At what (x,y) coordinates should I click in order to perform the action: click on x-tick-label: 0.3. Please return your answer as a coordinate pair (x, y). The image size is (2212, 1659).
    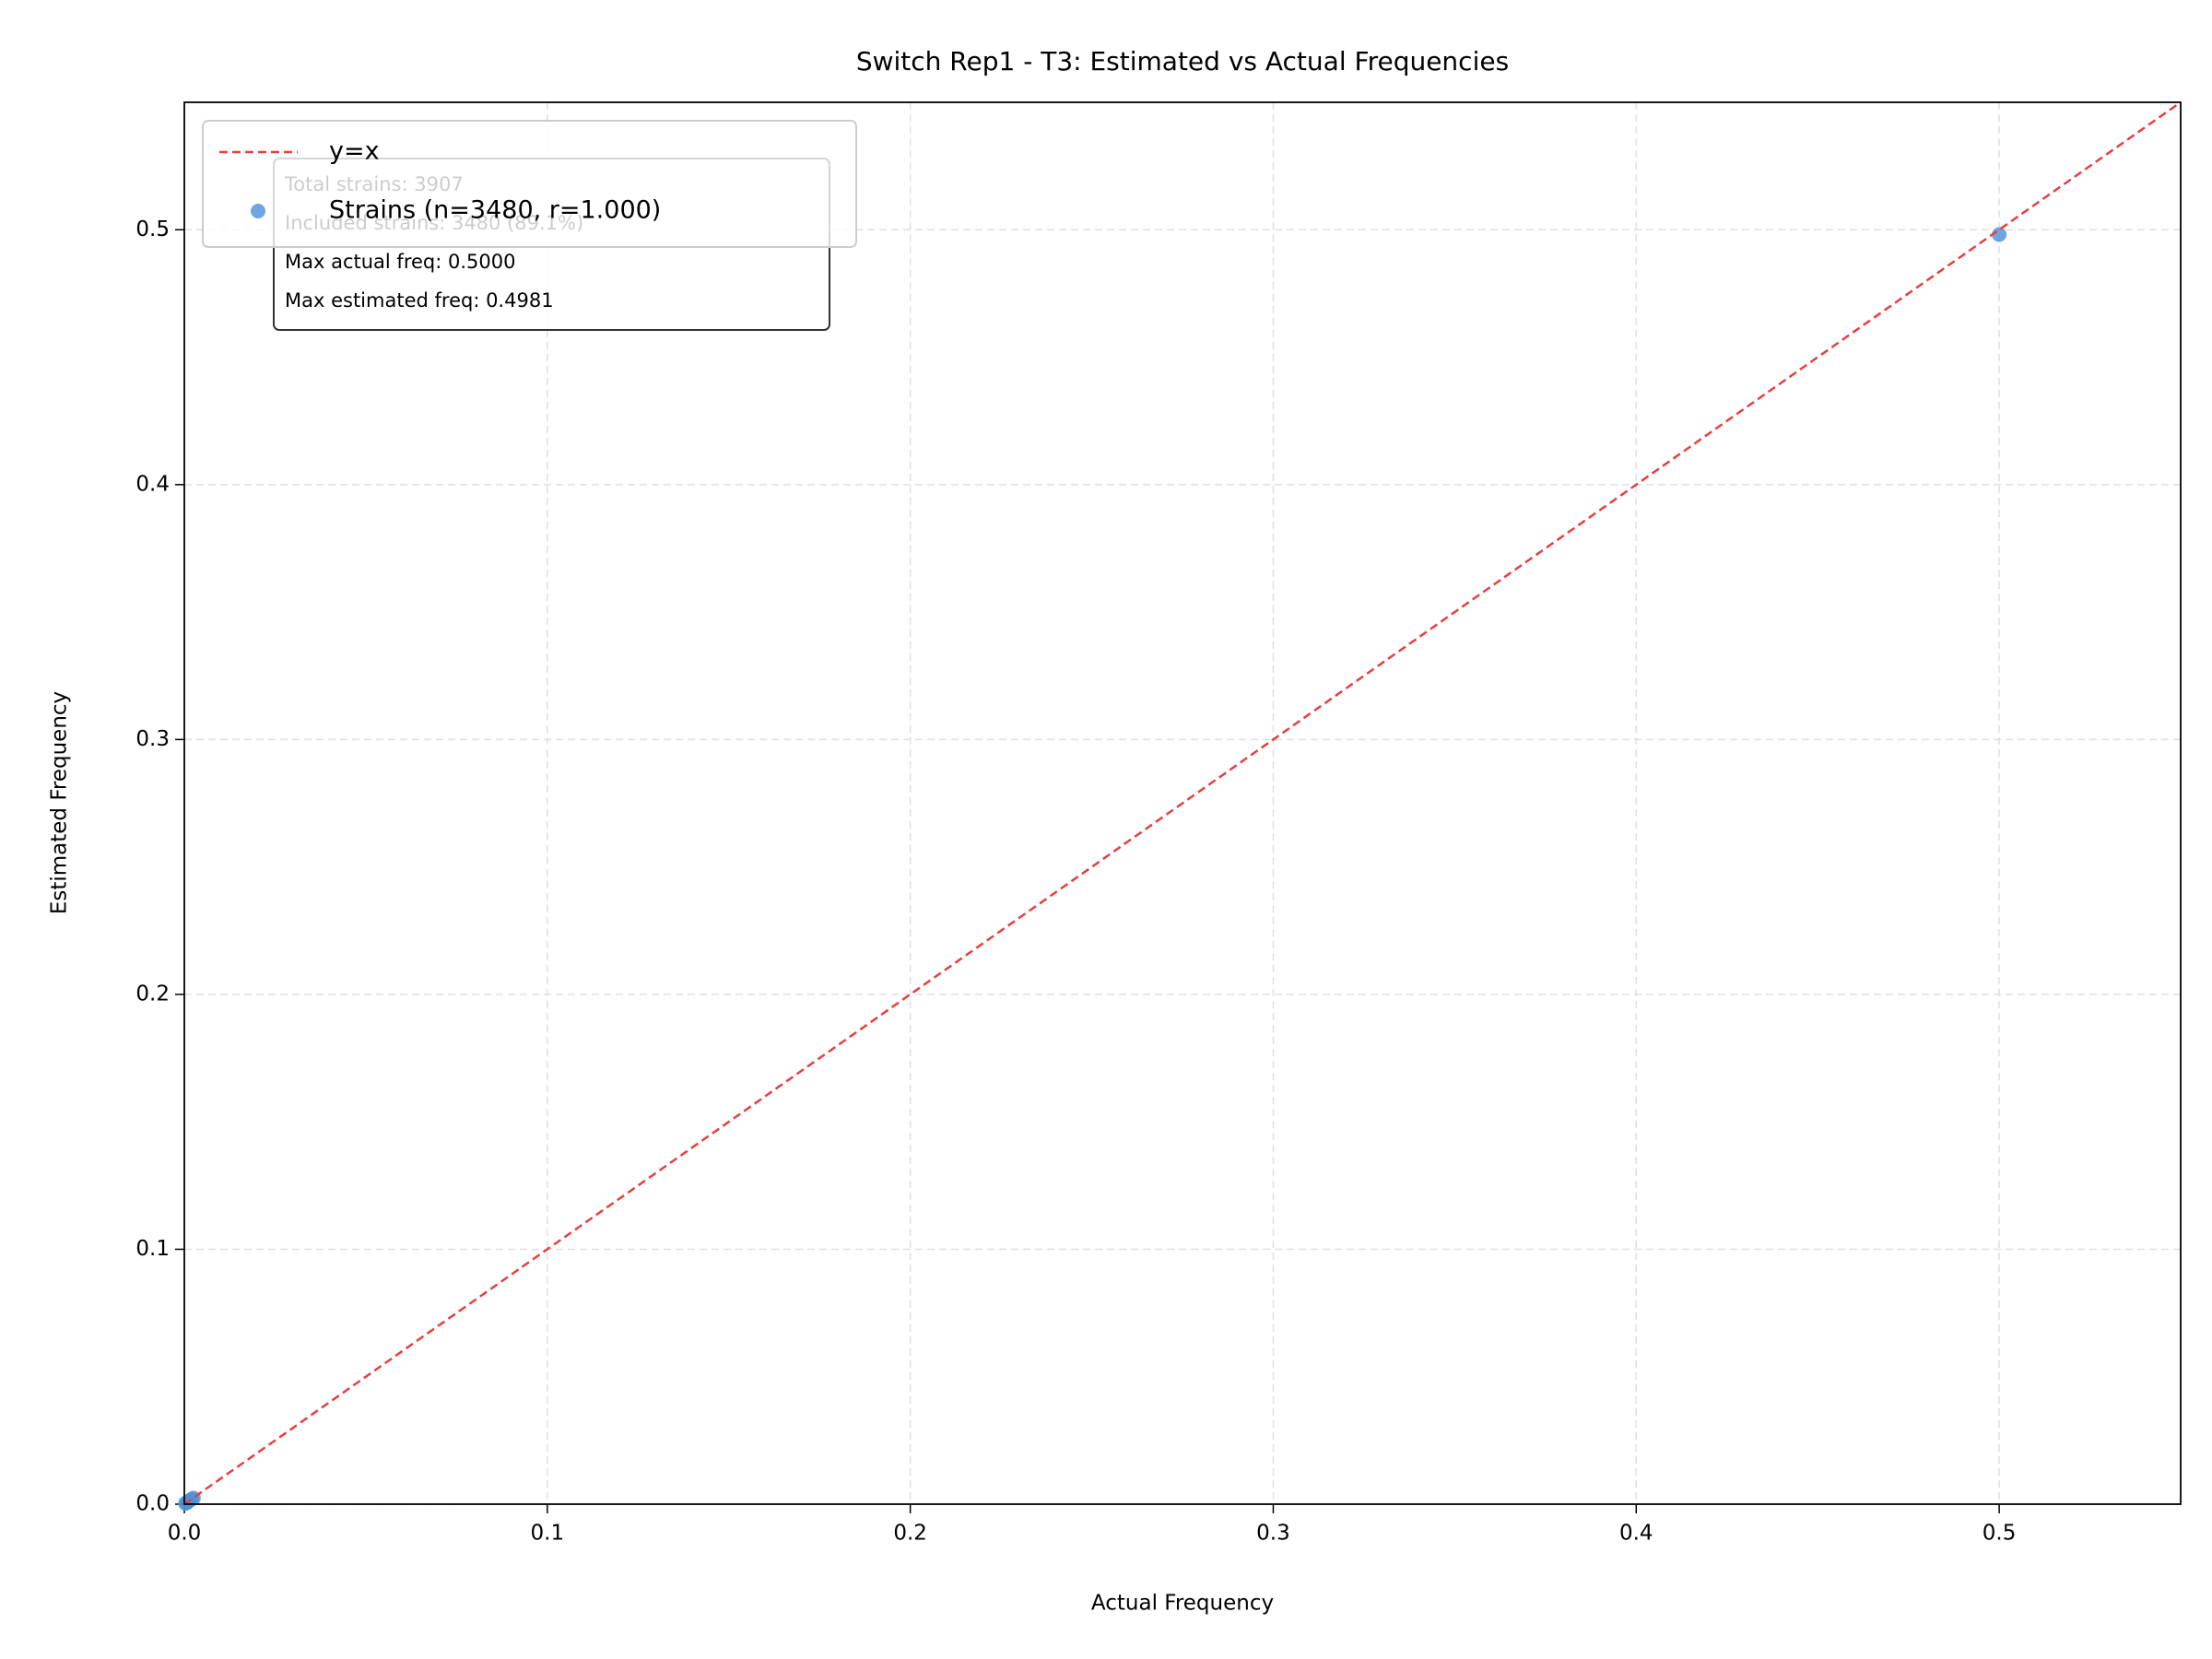
    Looking at the image, I should click on (1273, 1534).